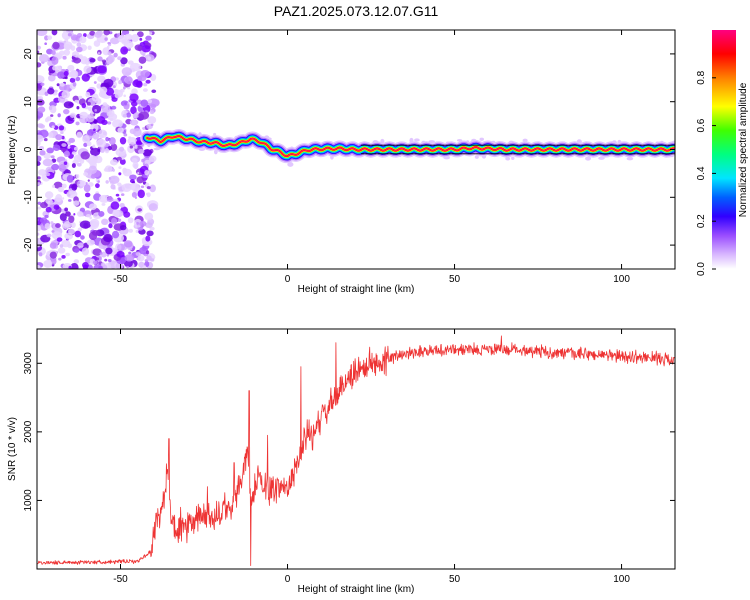 This screenshot has width=750, height=600. I want to click on spectrogram-y-tick-label: -10, so click(28, 197).